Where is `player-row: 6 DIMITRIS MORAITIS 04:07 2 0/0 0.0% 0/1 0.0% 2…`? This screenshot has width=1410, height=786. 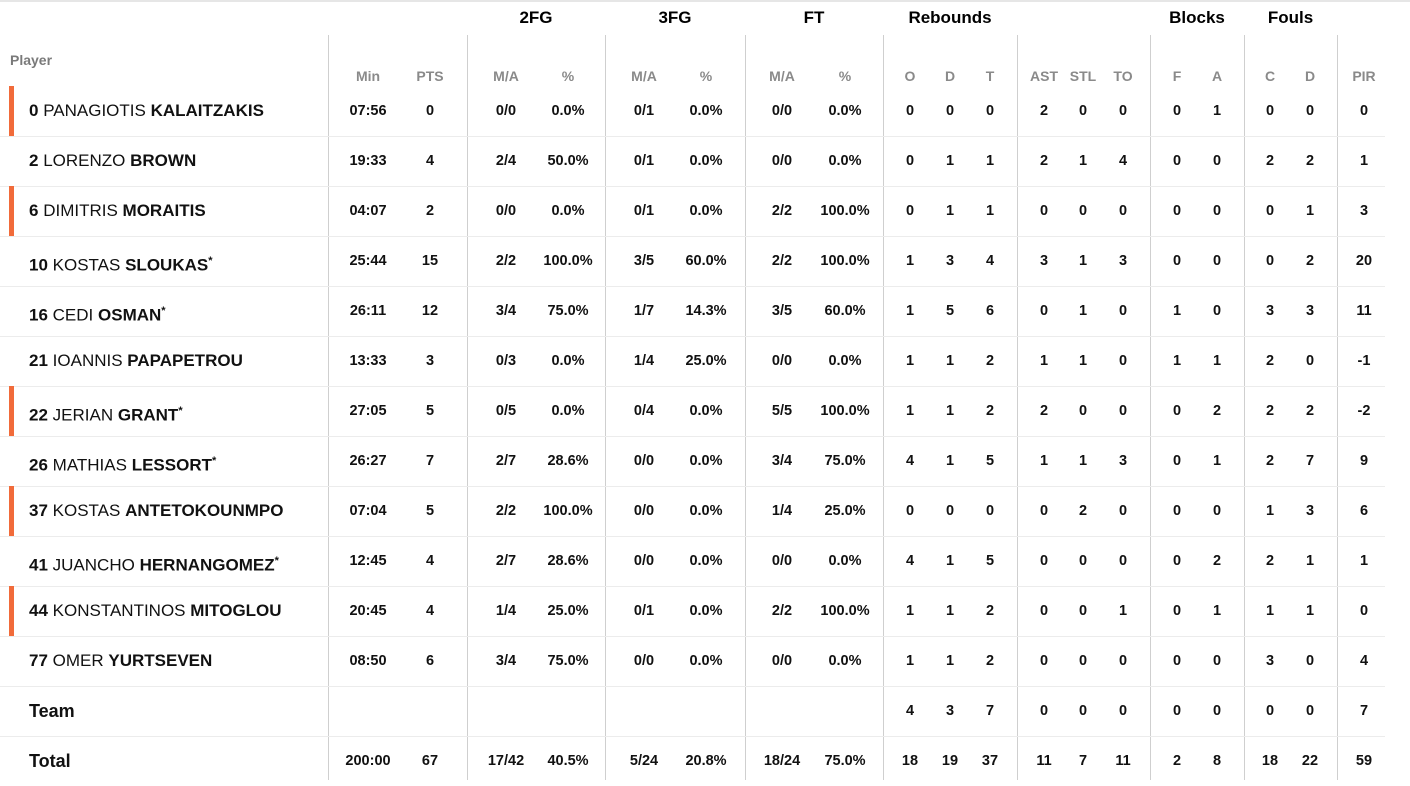 player-row: 6 DIMITRIS MORAITIS 04:07 2 0/0 0.0% 0/1 0.0% 2… is located at coordinates (692, 211).